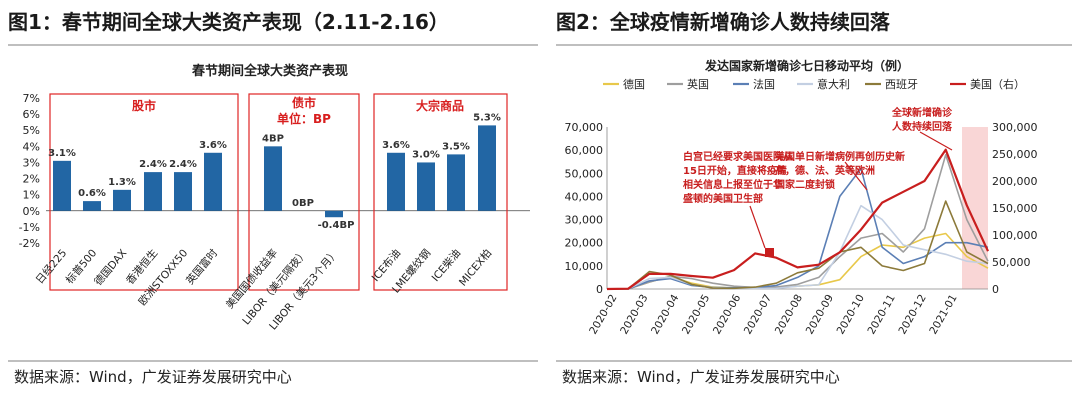  I want to click on left-panel-heading: 图1：春节期间全球大类资产表现（2.11-2.16）, so click(228, 22).